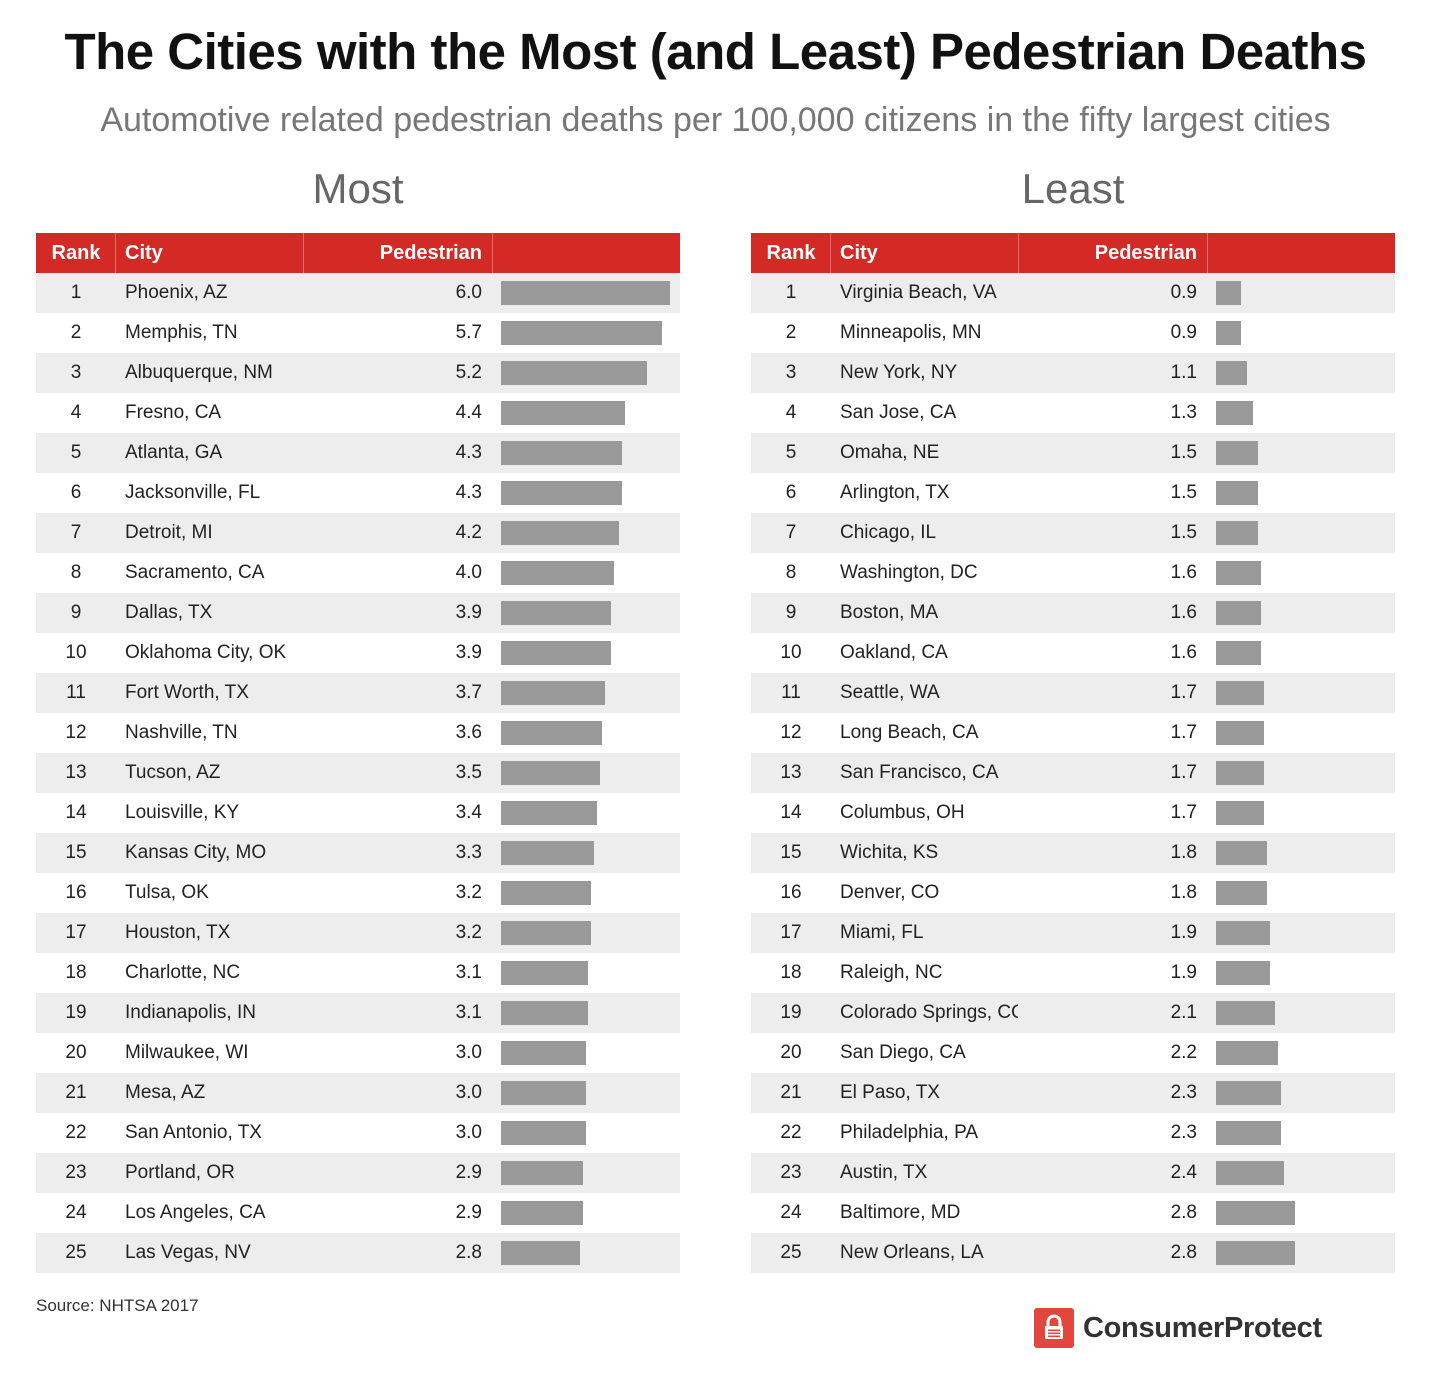 The width and height of the screenshot is (1431, 1380). What do you see at coordinates (468, 812) in the screenshot?
I see `value-label: 3.4` at bounding box center [468, 812].